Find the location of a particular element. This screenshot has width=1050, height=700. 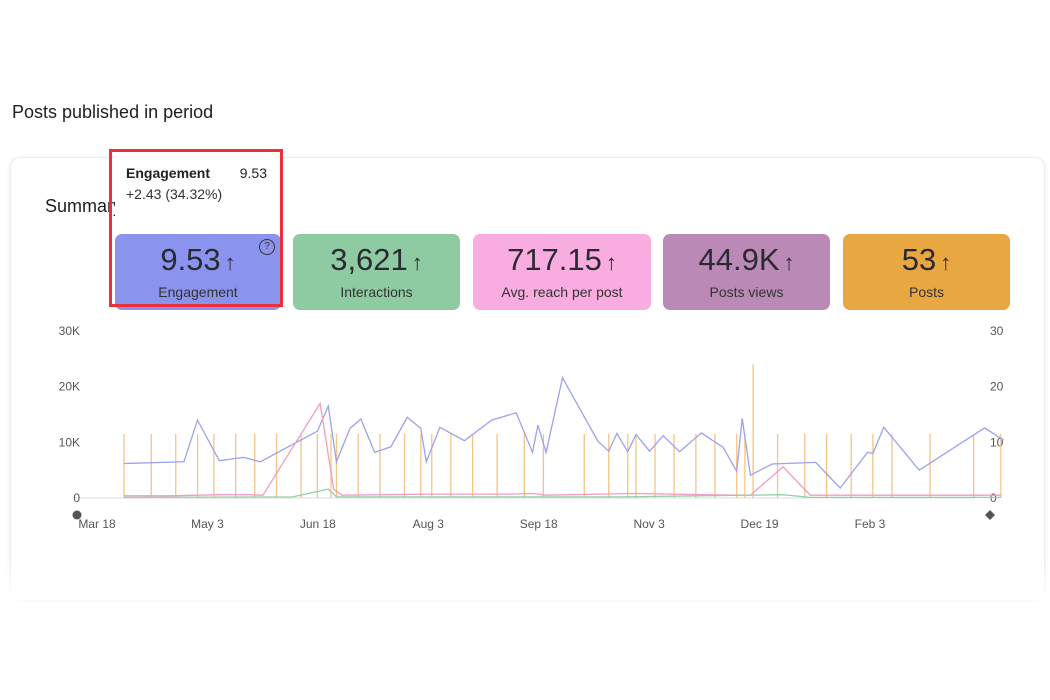

y-left-tick-label: 30K is located at coordinates (69, 331).